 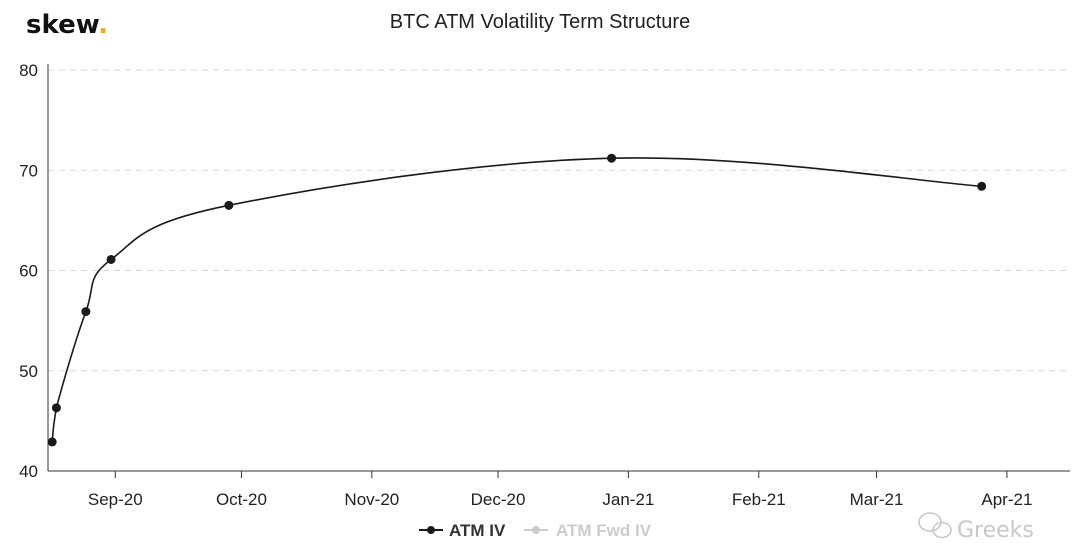 I want to click on legend-item-atm-fwd-iv: ATM Fwd IV, so click(x=588, y=530).